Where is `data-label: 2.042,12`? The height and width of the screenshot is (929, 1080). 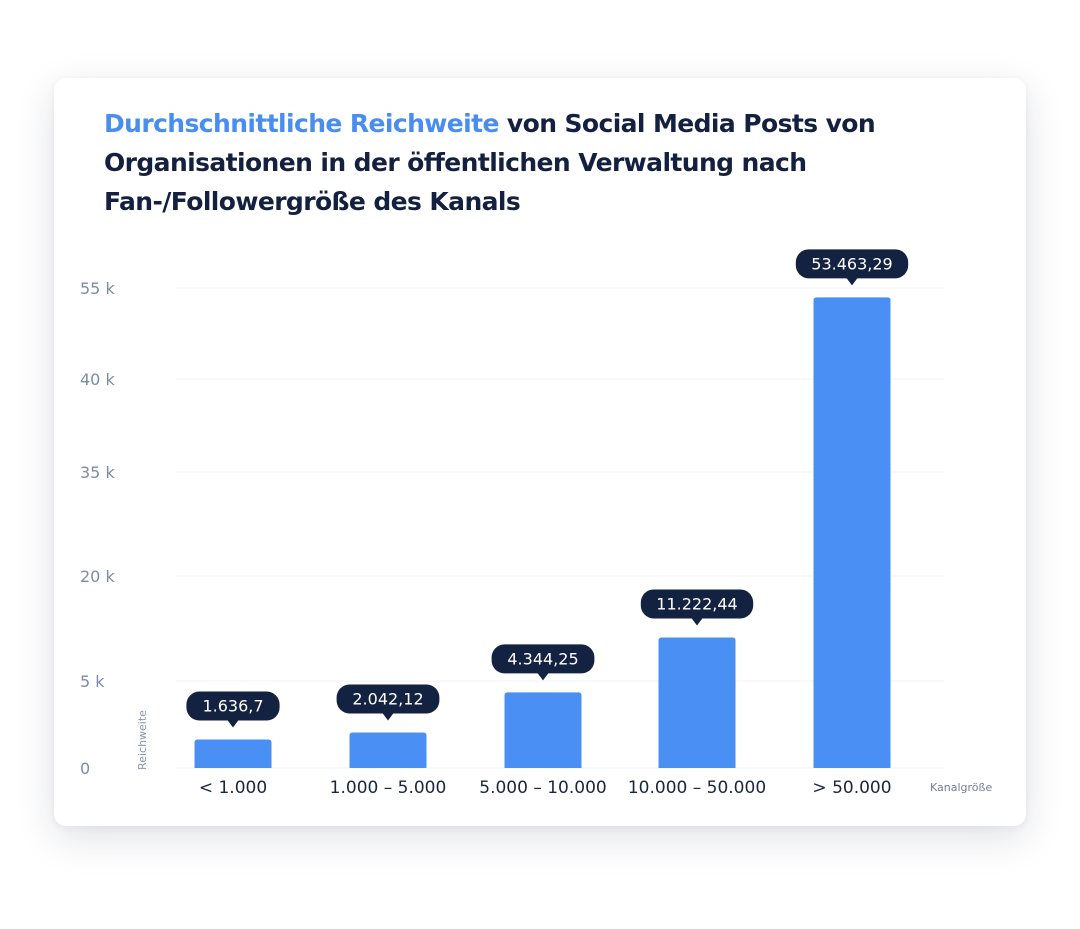
data-label: 2.042,12 is located at coordinates (388, 702).